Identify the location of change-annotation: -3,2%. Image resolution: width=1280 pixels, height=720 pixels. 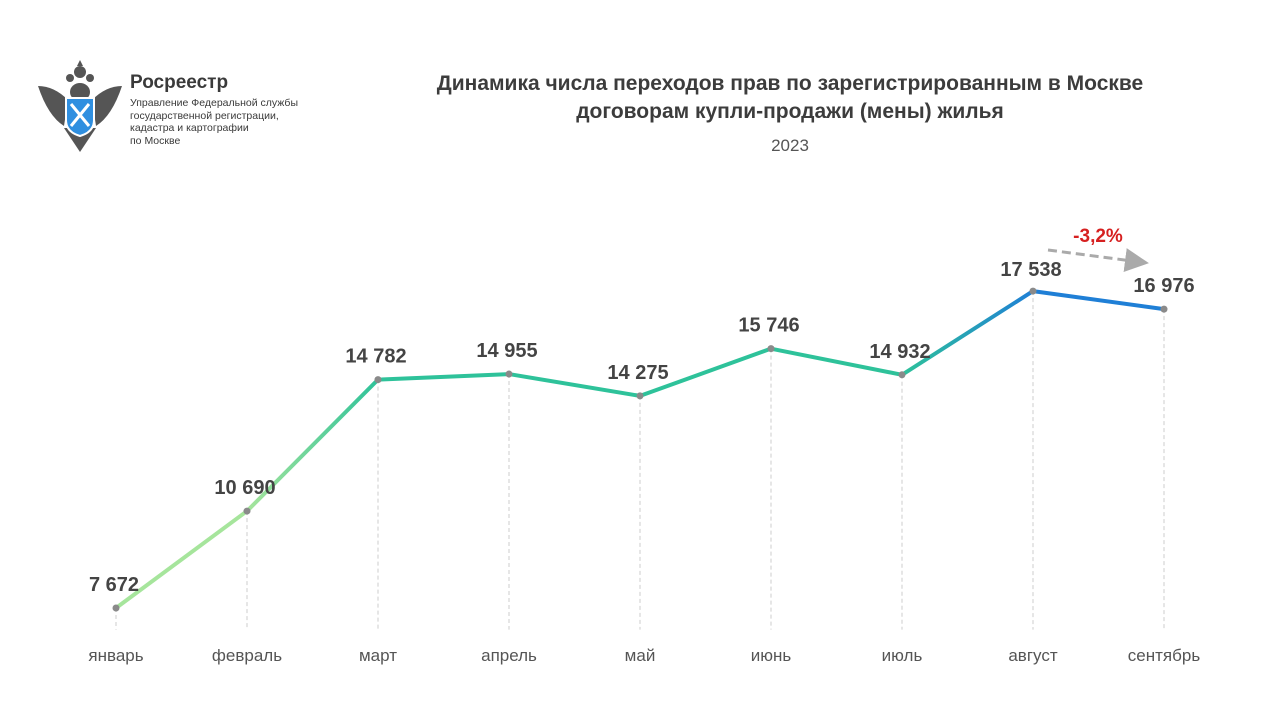
(1098, 236).